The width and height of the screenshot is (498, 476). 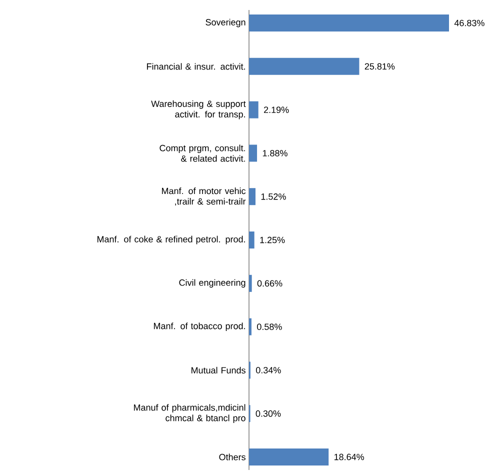 I want to click on y-tick-label: Others, so click(x=232, y=457).